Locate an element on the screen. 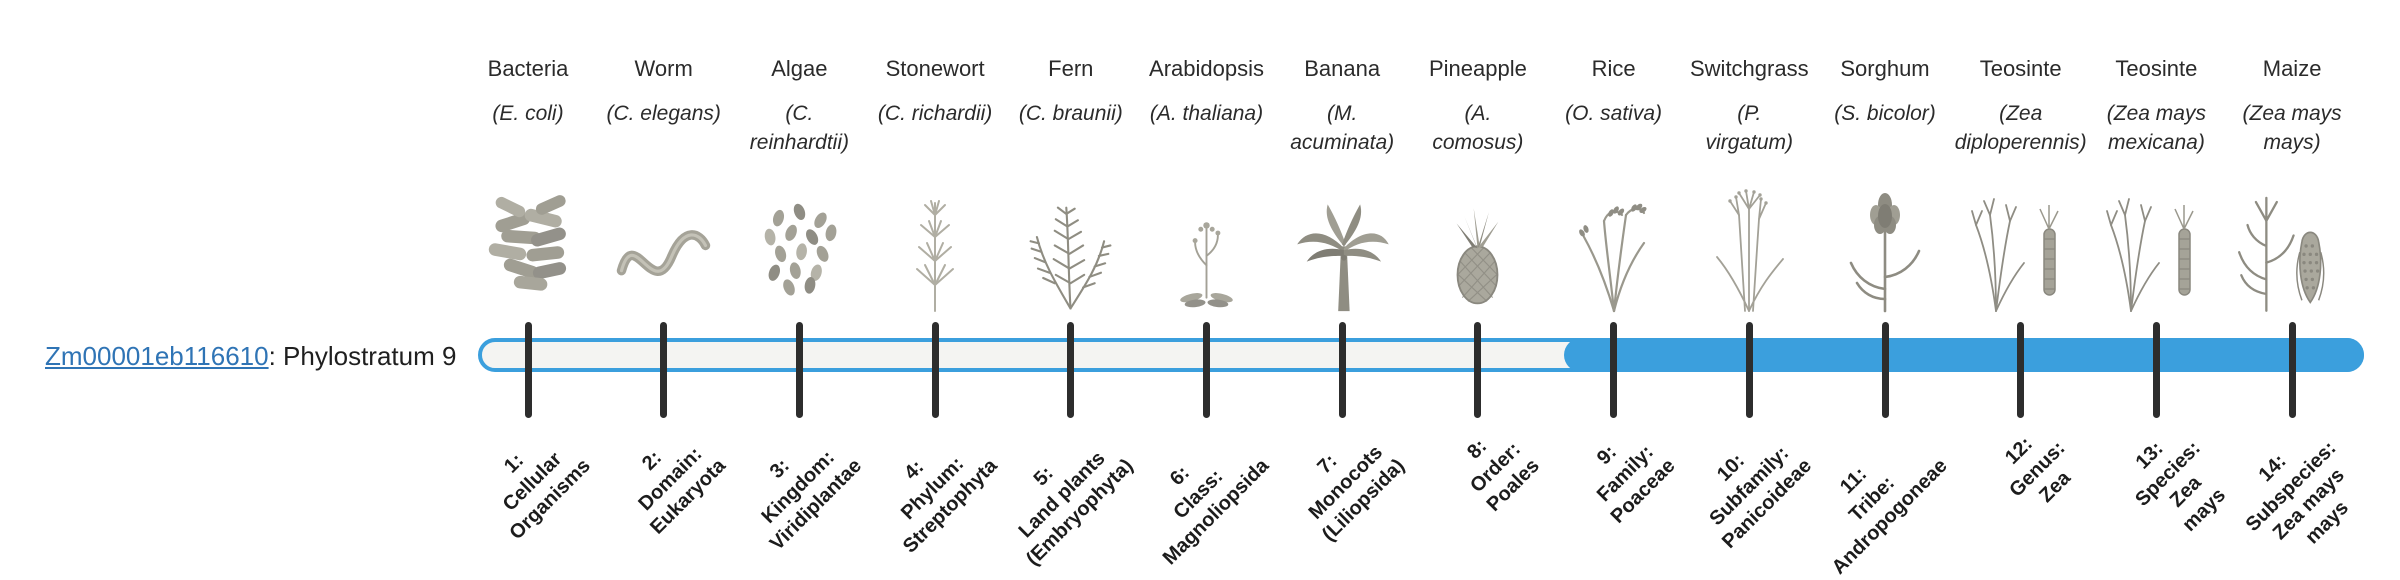 The width and height of the screenshot is (2400, 580). phylostratum-label: 12: Genus: Zea is located at coordinates (2037, 470).